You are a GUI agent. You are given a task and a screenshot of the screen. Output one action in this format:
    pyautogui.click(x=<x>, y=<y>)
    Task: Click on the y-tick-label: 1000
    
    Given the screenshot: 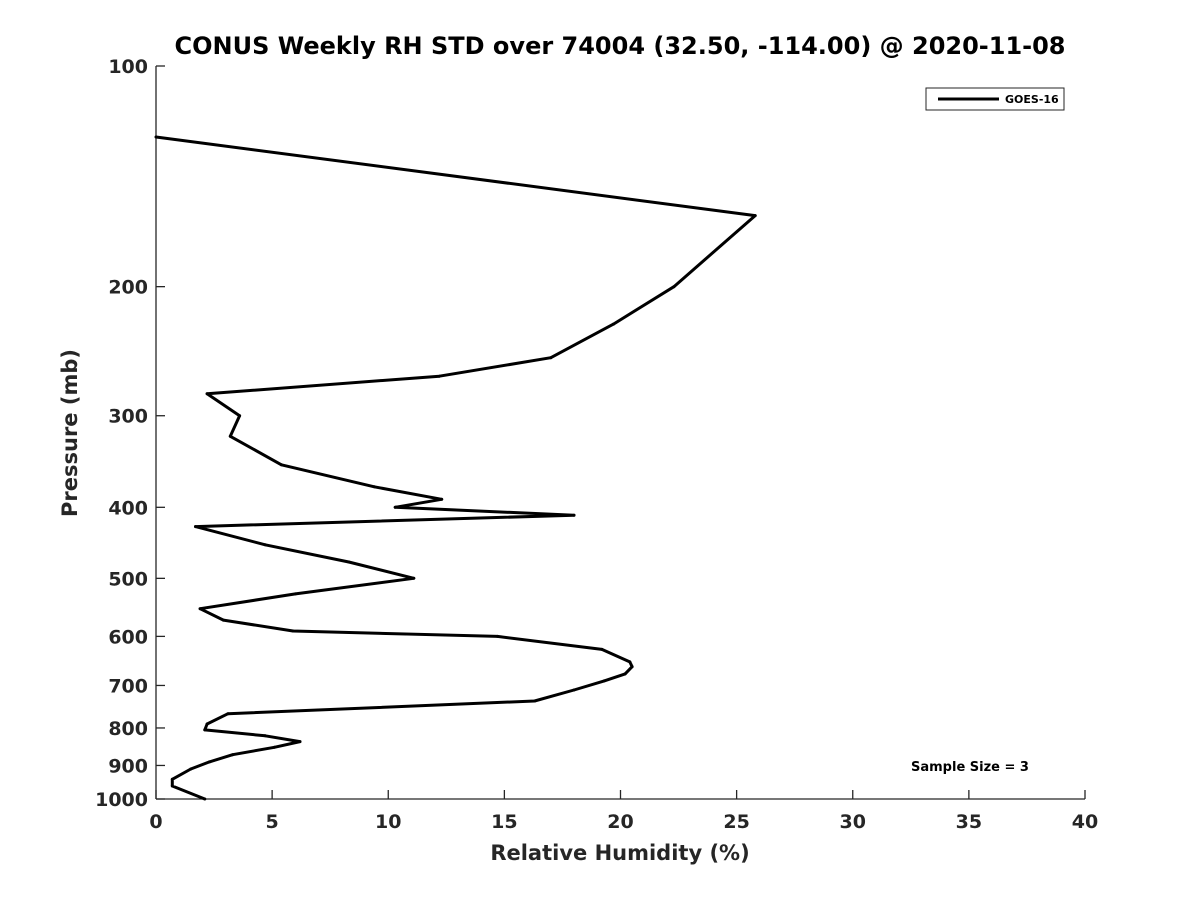 What is the action you would take?
    pyautogui.click(x=121, y=800)
    